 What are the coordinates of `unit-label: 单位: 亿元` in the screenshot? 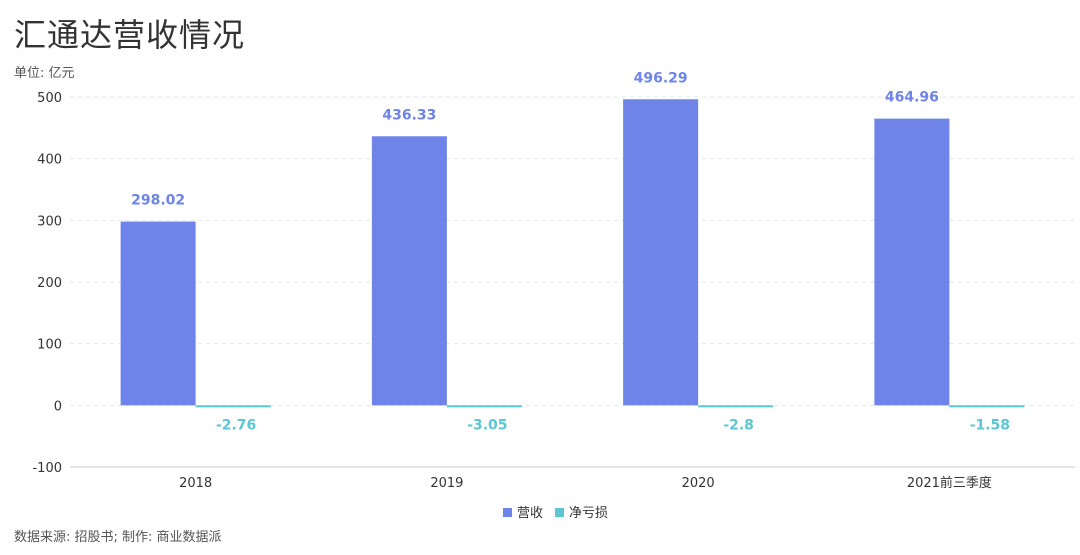 It's located at (44, 73).